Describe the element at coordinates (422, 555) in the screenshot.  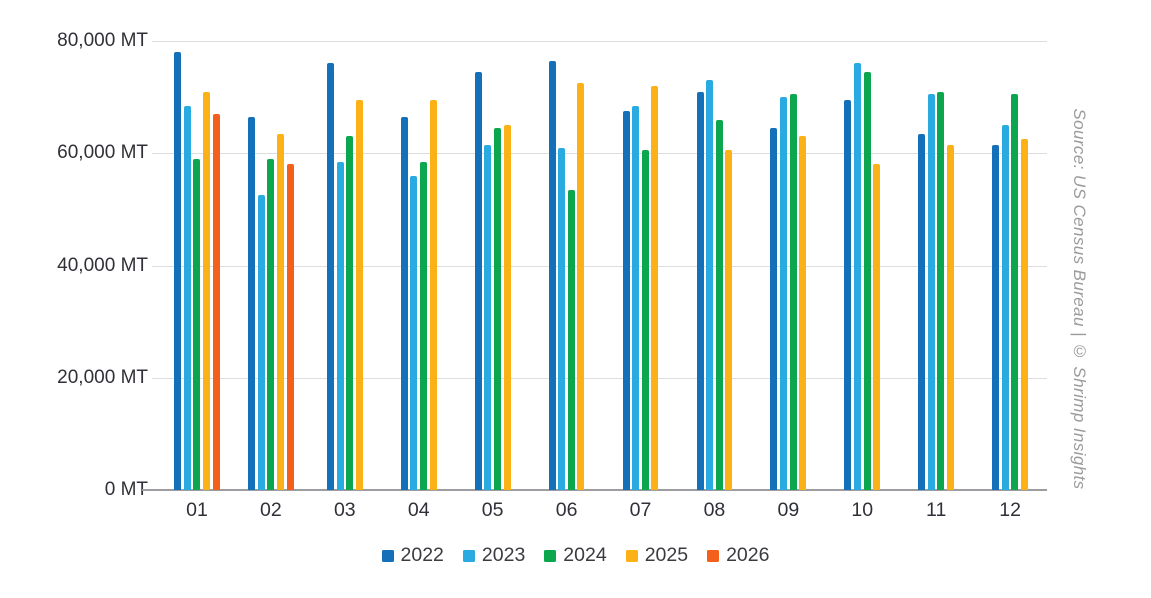
I see `legend-label: 2022` at that location.